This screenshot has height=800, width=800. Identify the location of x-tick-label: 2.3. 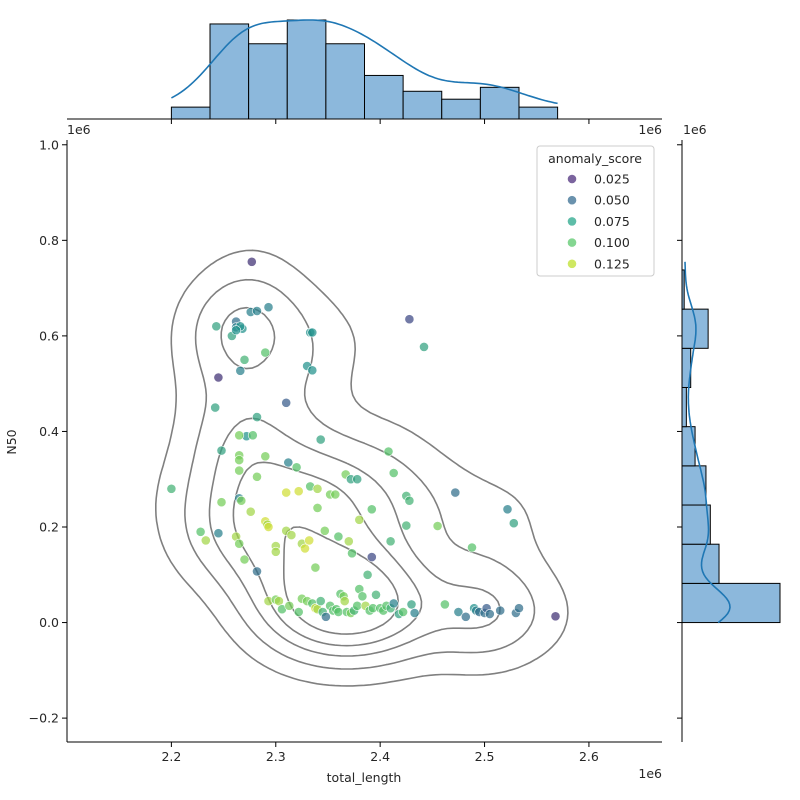
(276, 756).